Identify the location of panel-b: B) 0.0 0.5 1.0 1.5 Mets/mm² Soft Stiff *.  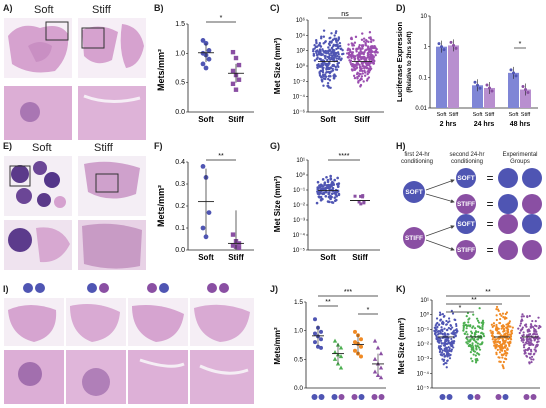
(207, 69).